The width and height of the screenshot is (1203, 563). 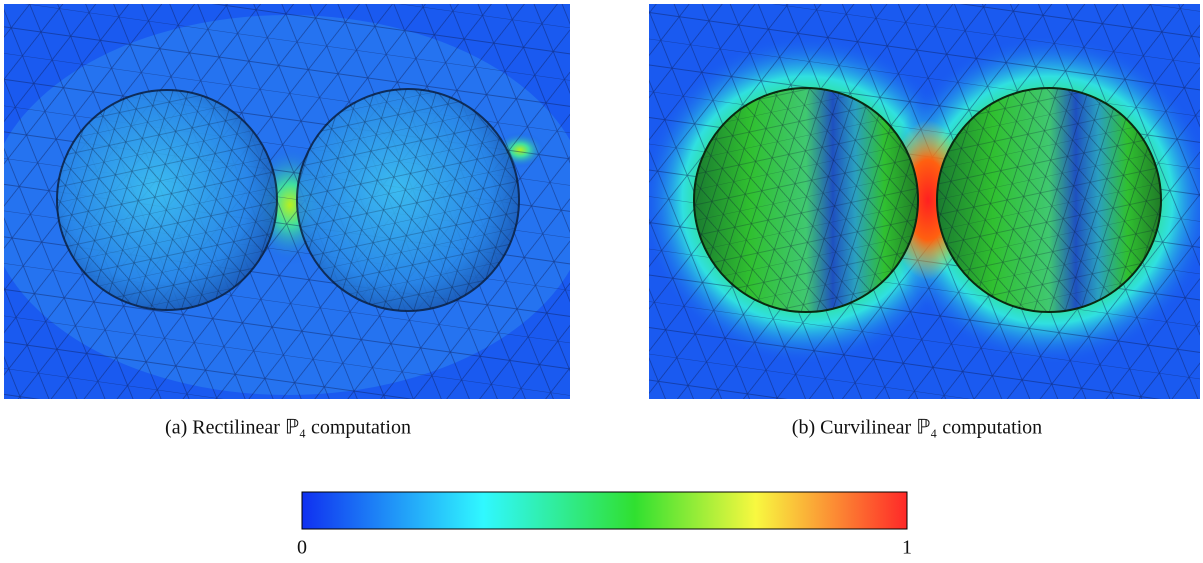 I want to click on colorbar-tick-label: 1, so click(x=907, y=548).